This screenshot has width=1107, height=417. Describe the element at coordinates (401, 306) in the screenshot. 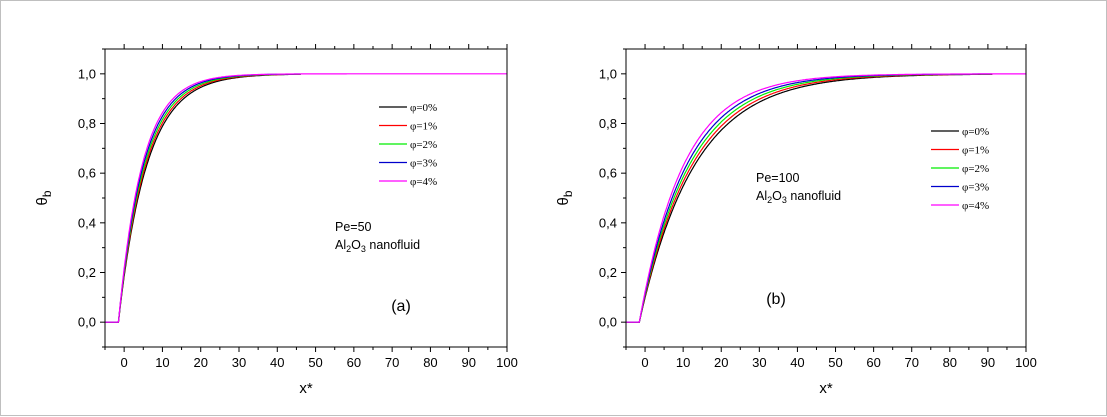

I see `panel-label: (a)` at that location.